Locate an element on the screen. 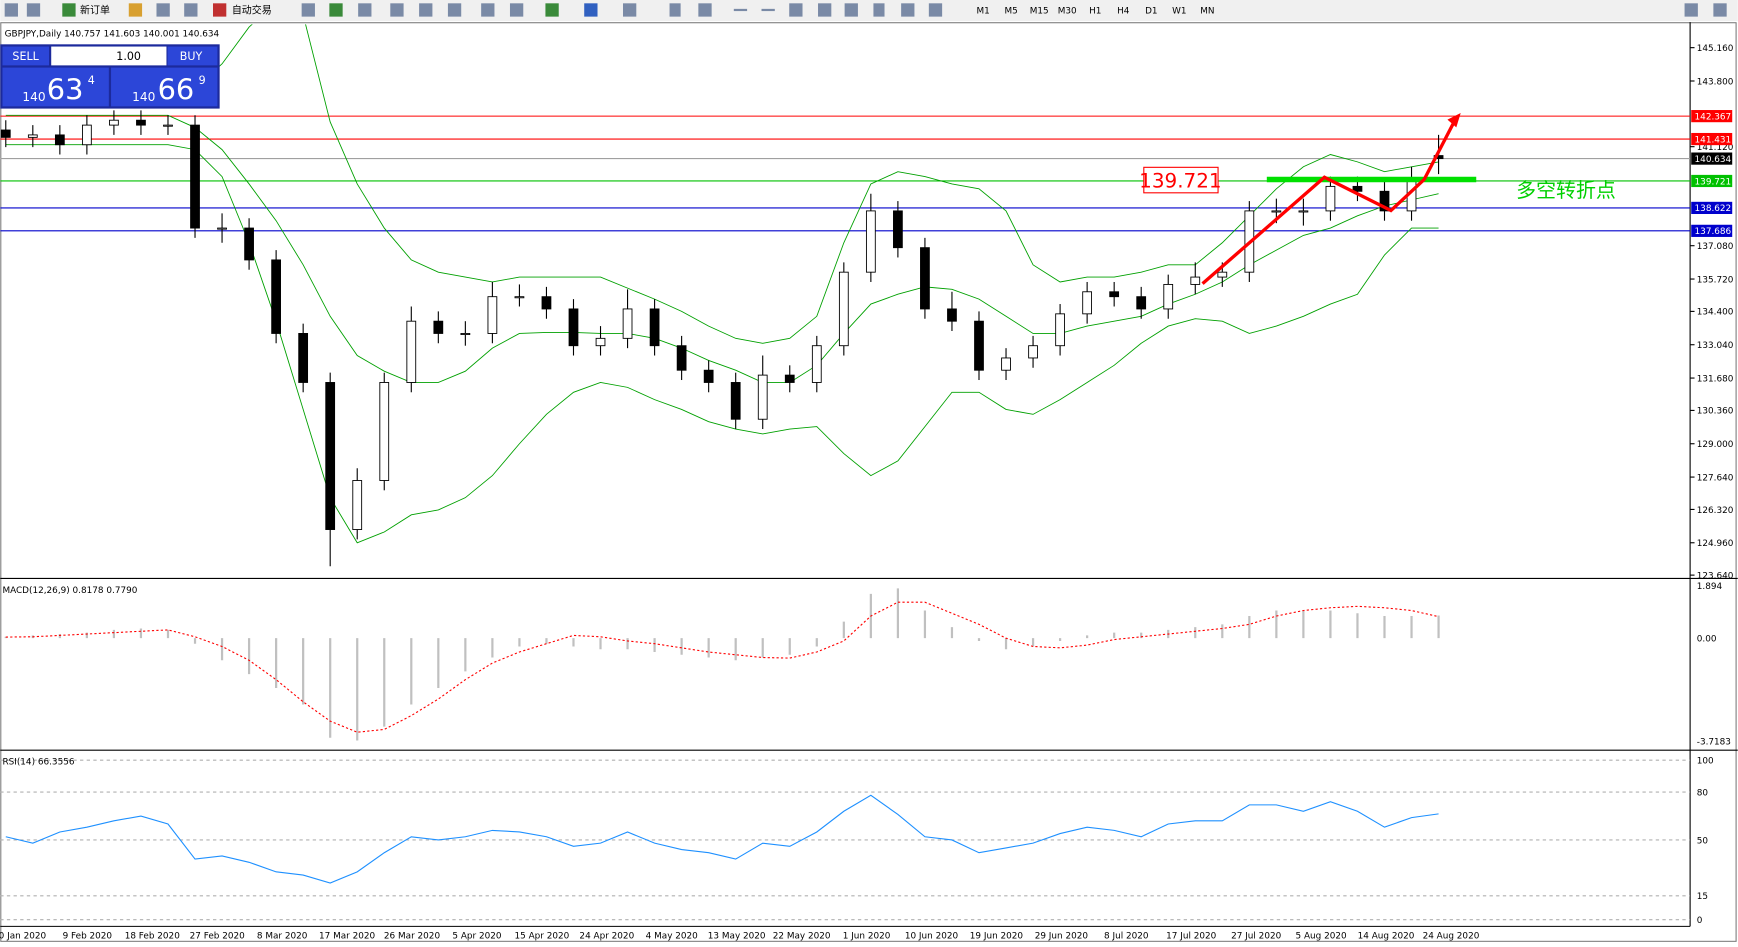 The height and width of the screenshot is (947, 1738). timeframes: M1 M5 M15 M30 H1 H4 D1 W1 MN is located at coordinates (1095, 11).